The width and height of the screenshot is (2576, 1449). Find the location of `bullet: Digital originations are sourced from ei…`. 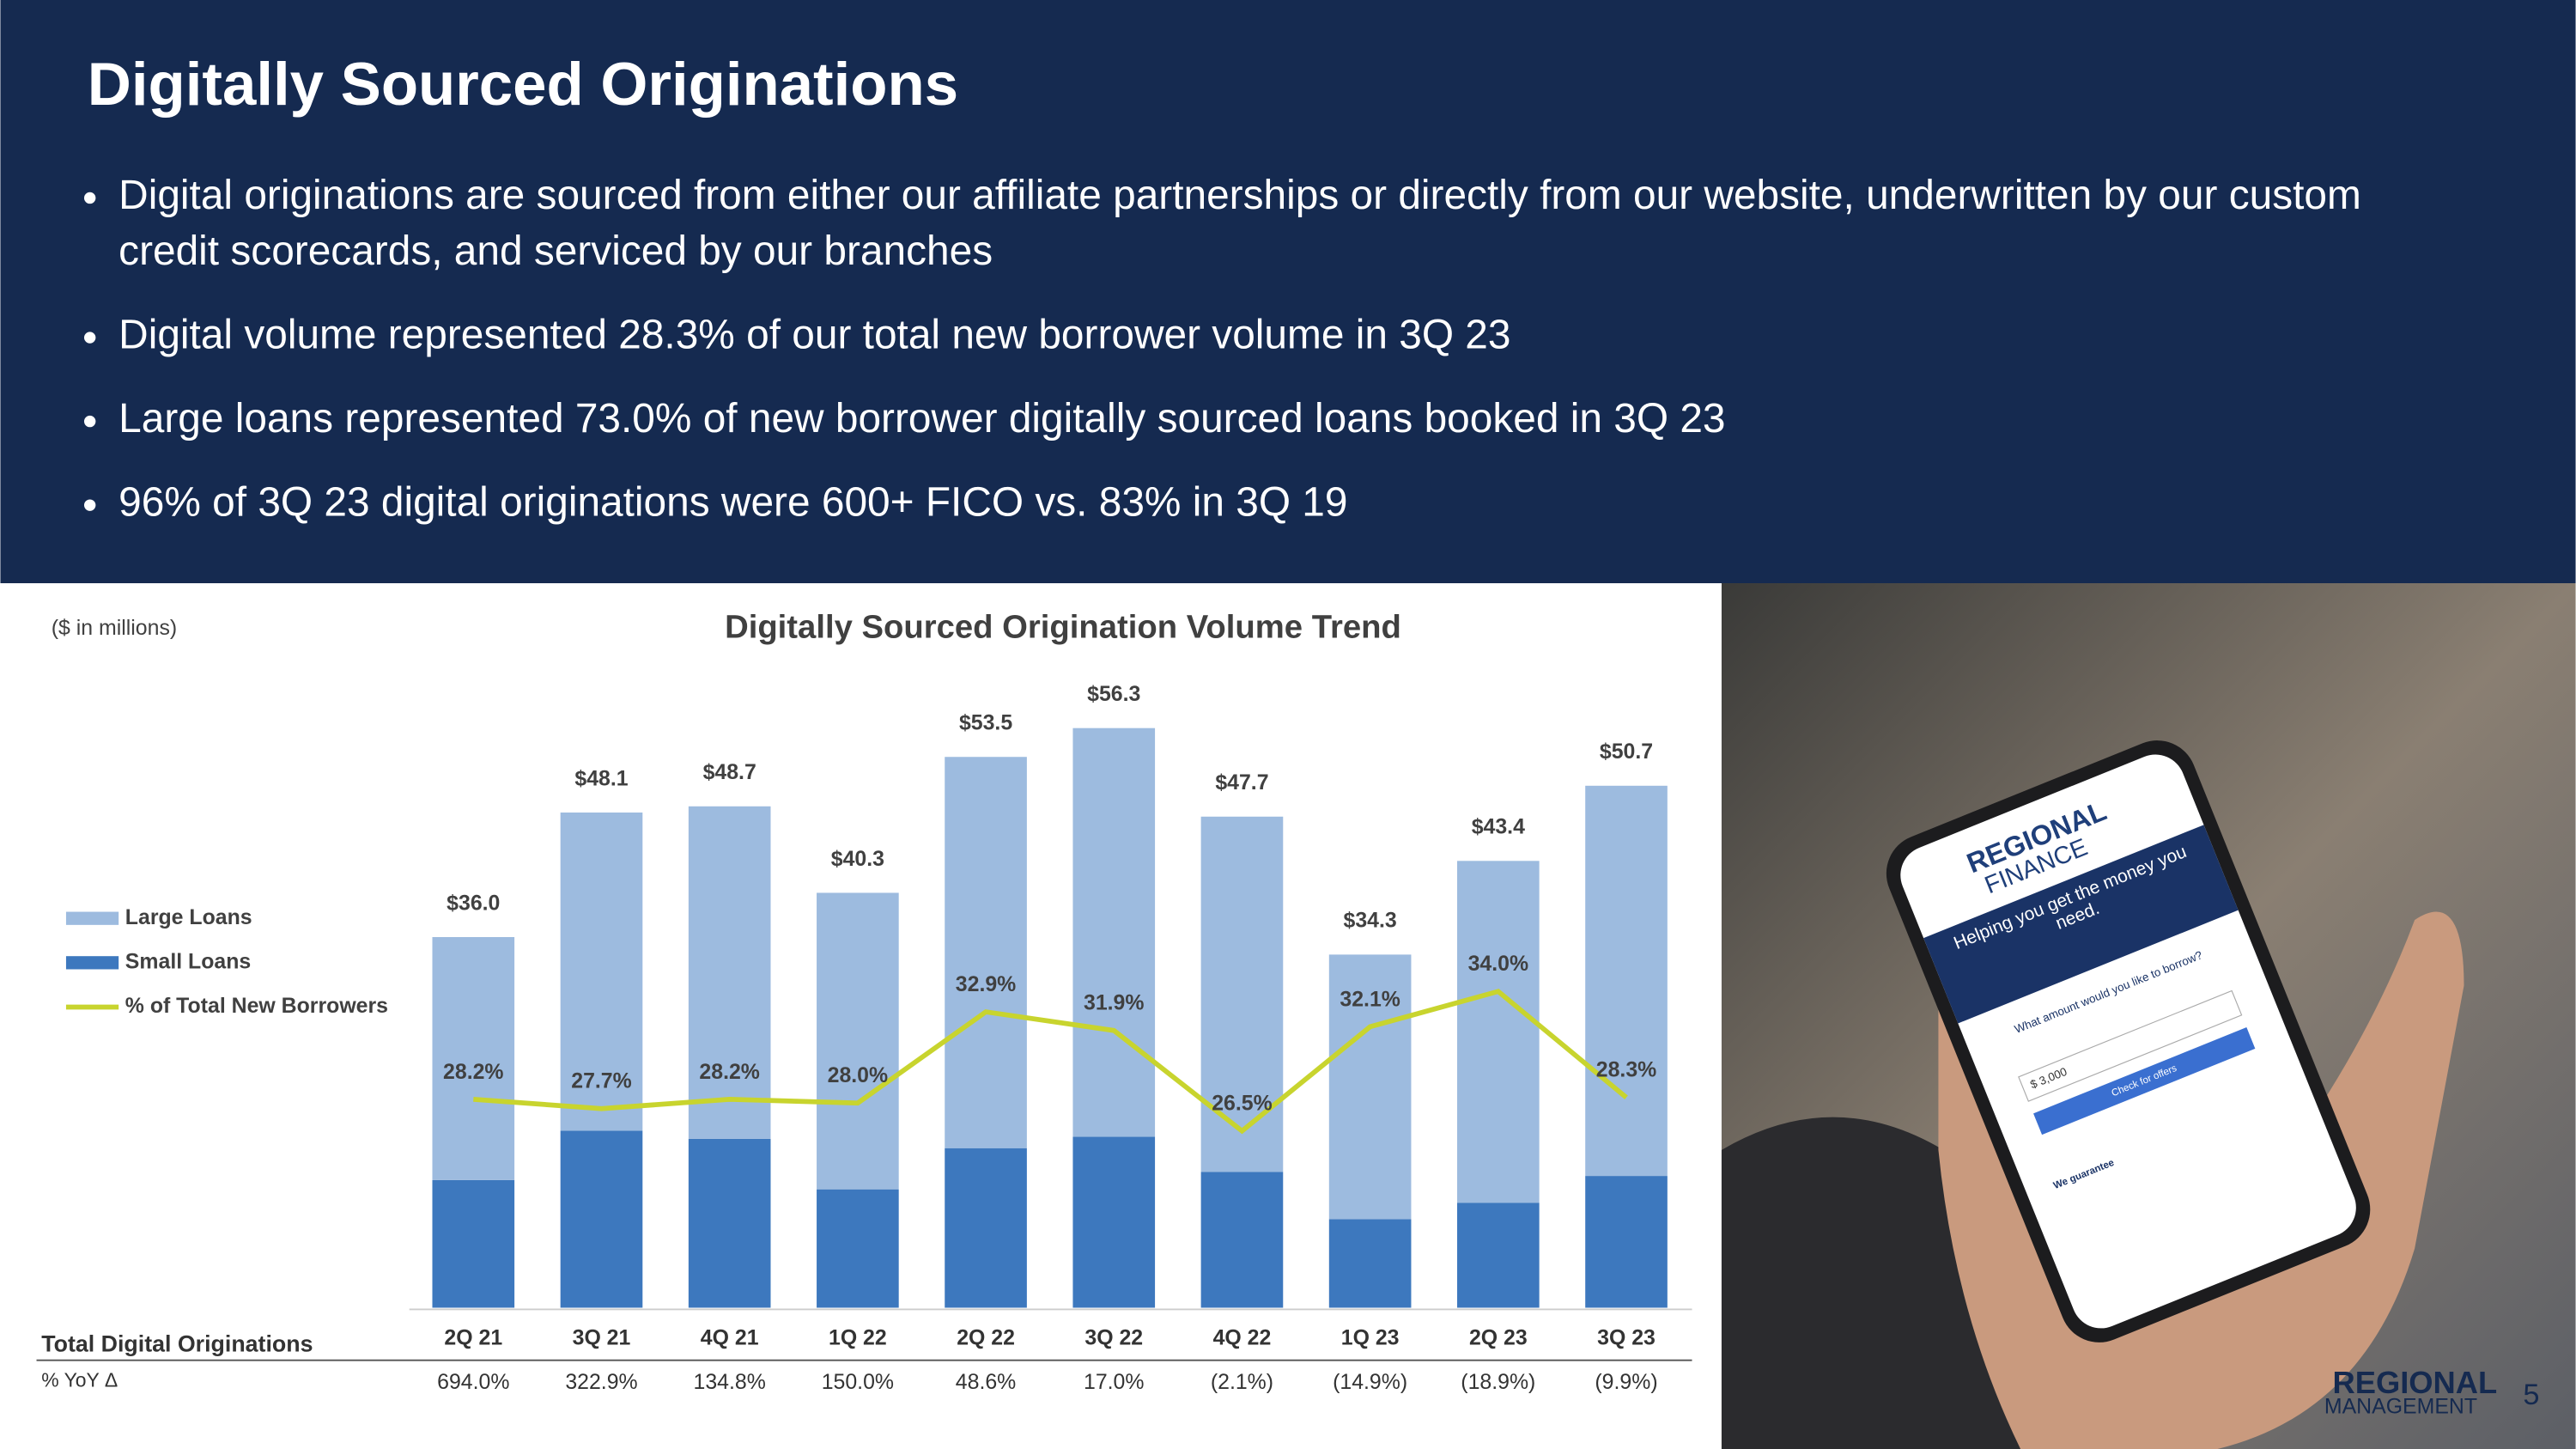

bullet: Digital originations are sourced from ei… is located at coordinates (1265, 223).